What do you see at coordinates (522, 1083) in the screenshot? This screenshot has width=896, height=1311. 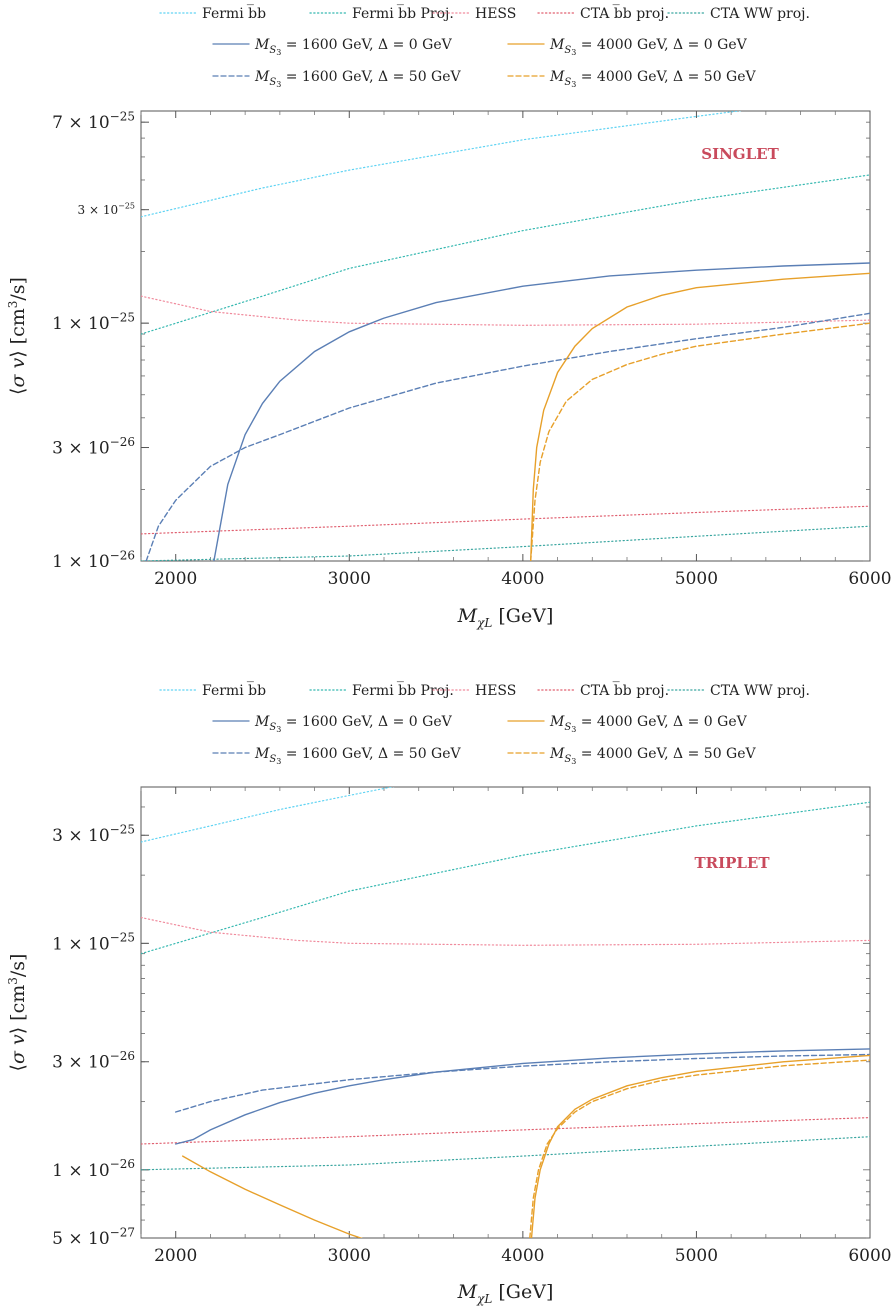 I see `series-line-m-s3-1600-gev-50-gev` at bounding box center [522, 1083].